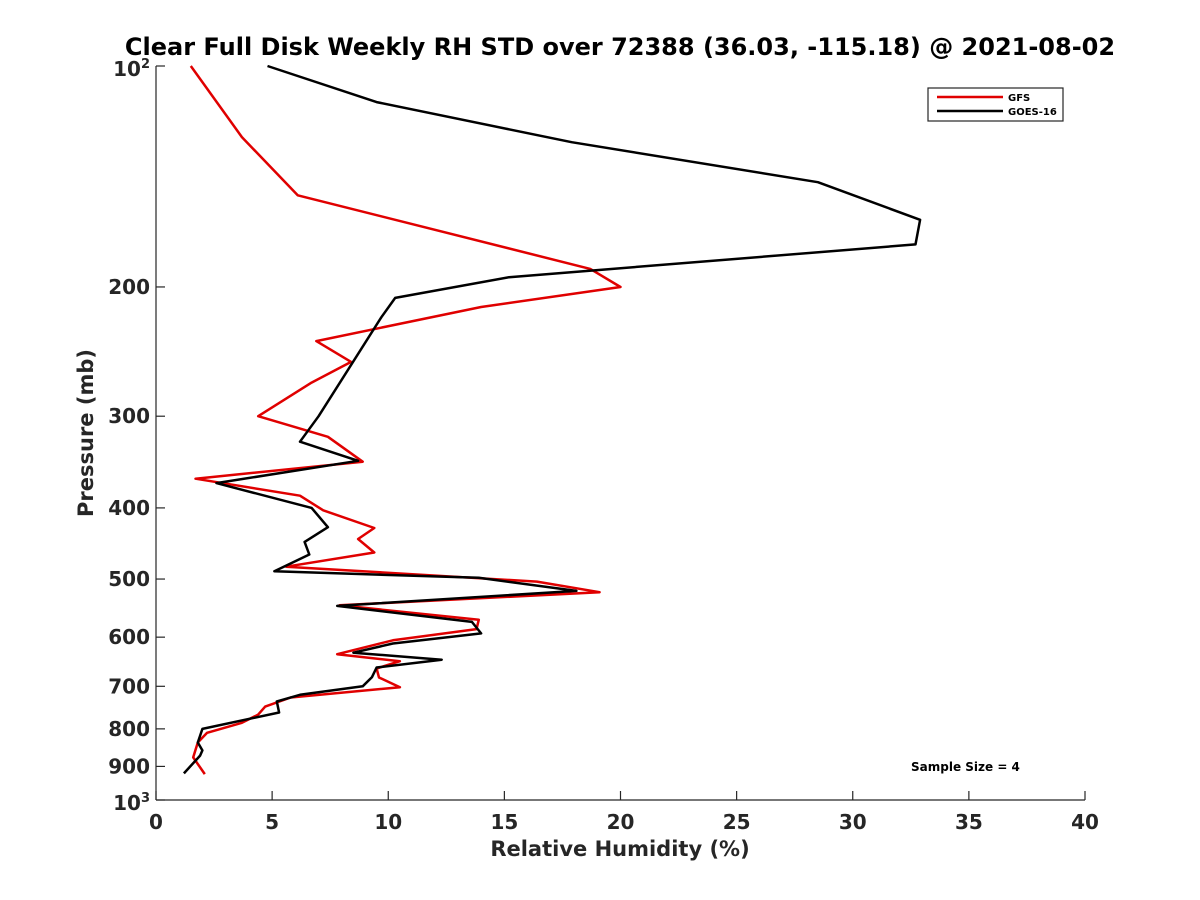 Image resolution: width=1200 pixels, height=900 pixels. Describe the element at coordinates (129, 686) in the screenshot. I see `y-tick-label: 700` at that location.